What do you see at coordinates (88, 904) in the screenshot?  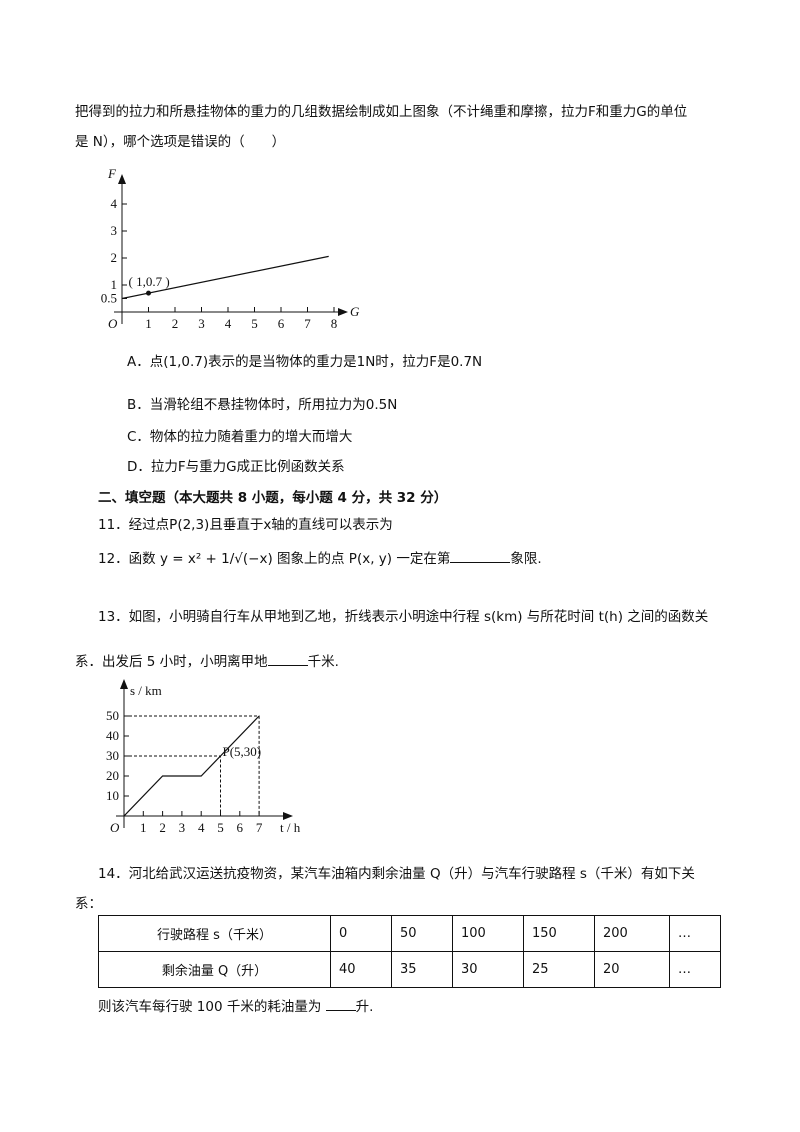 I see `q14-text-line2: 系：` at bounding box center [88, 904].